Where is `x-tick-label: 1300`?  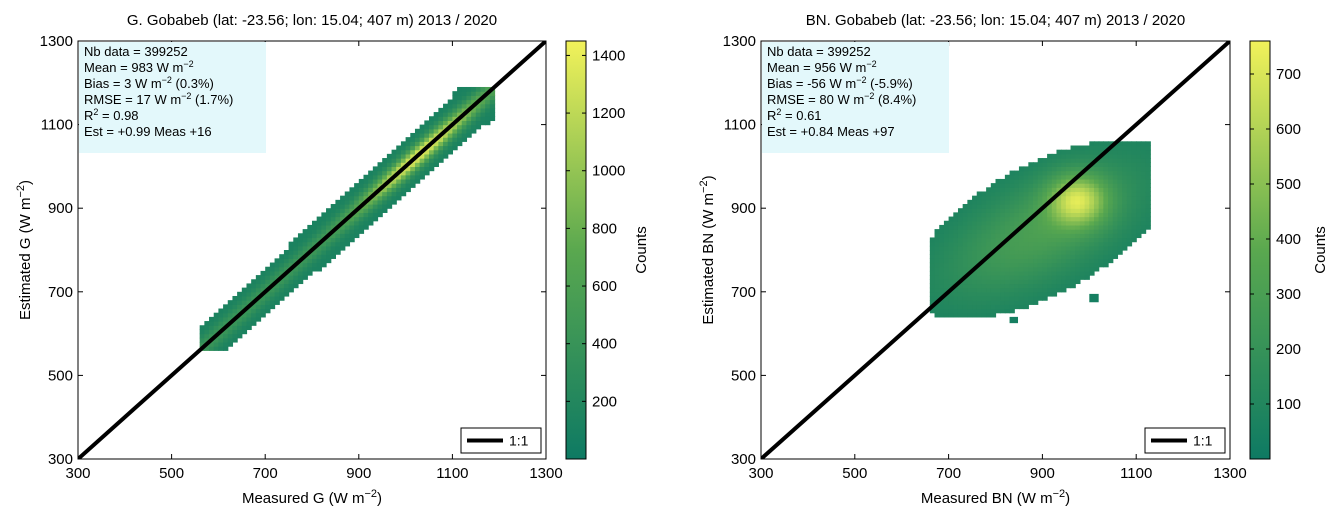
x-tick-label: 1300 is located at coordinates (1229, 473).